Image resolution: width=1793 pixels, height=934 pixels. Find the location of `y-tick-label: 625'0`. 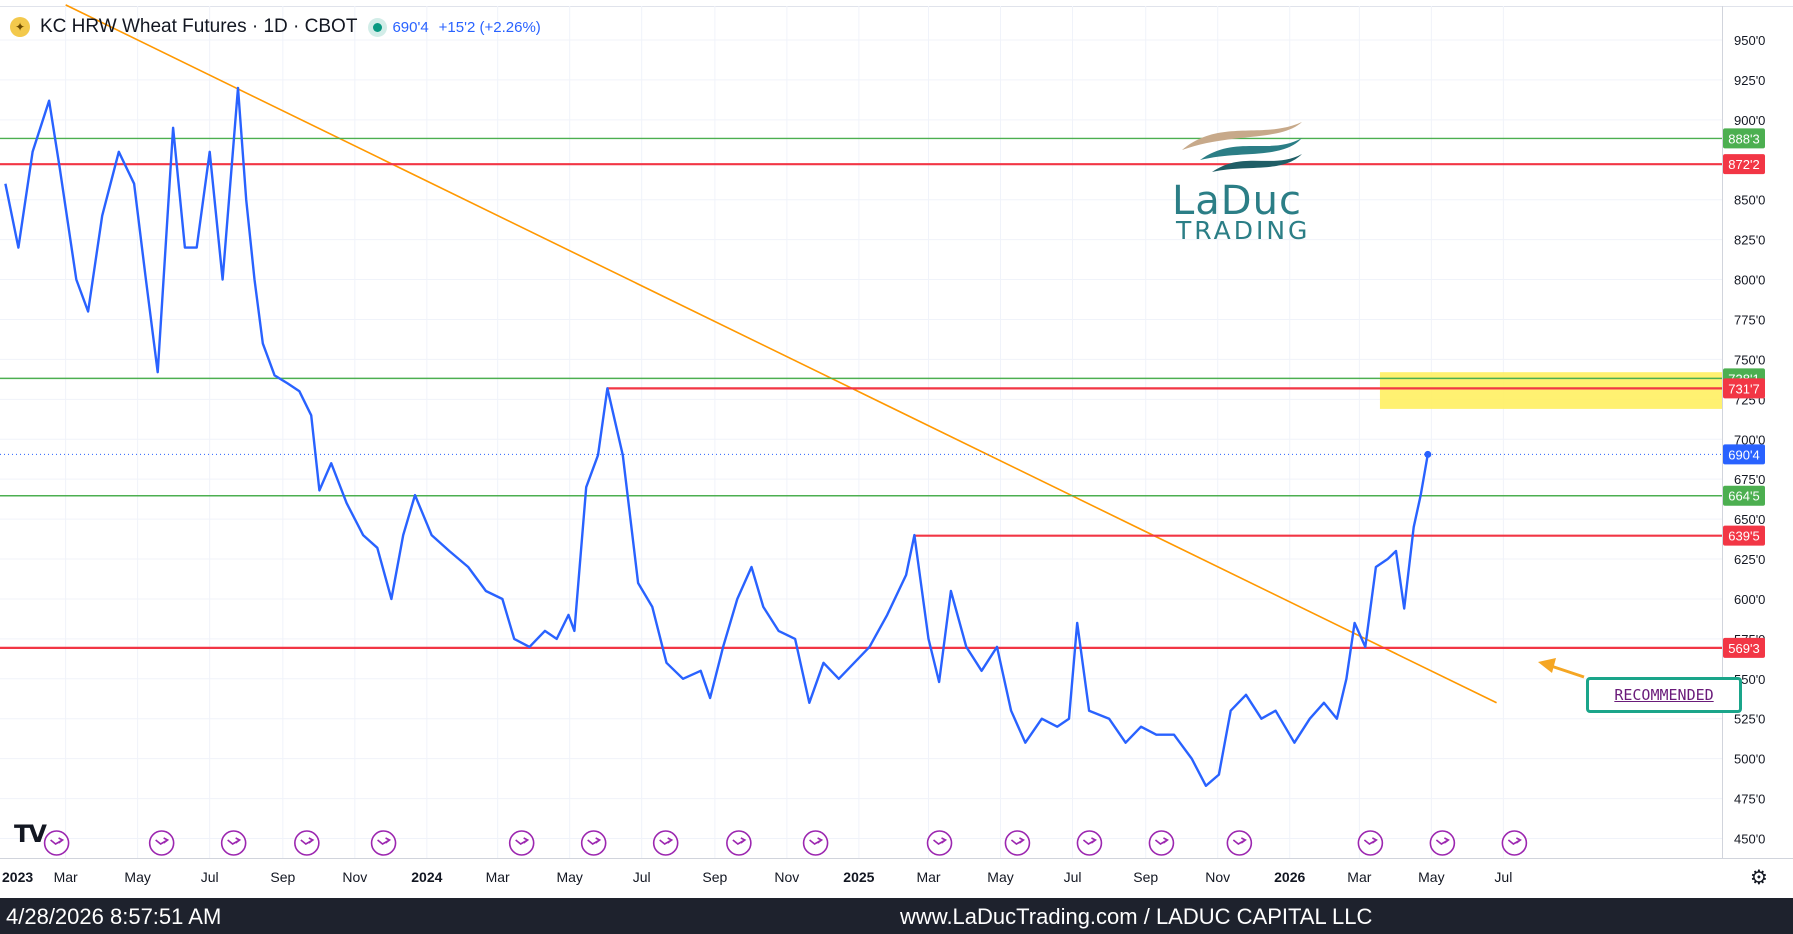

y-tick-label: 625'0 is located at coordinates (1749, 559).